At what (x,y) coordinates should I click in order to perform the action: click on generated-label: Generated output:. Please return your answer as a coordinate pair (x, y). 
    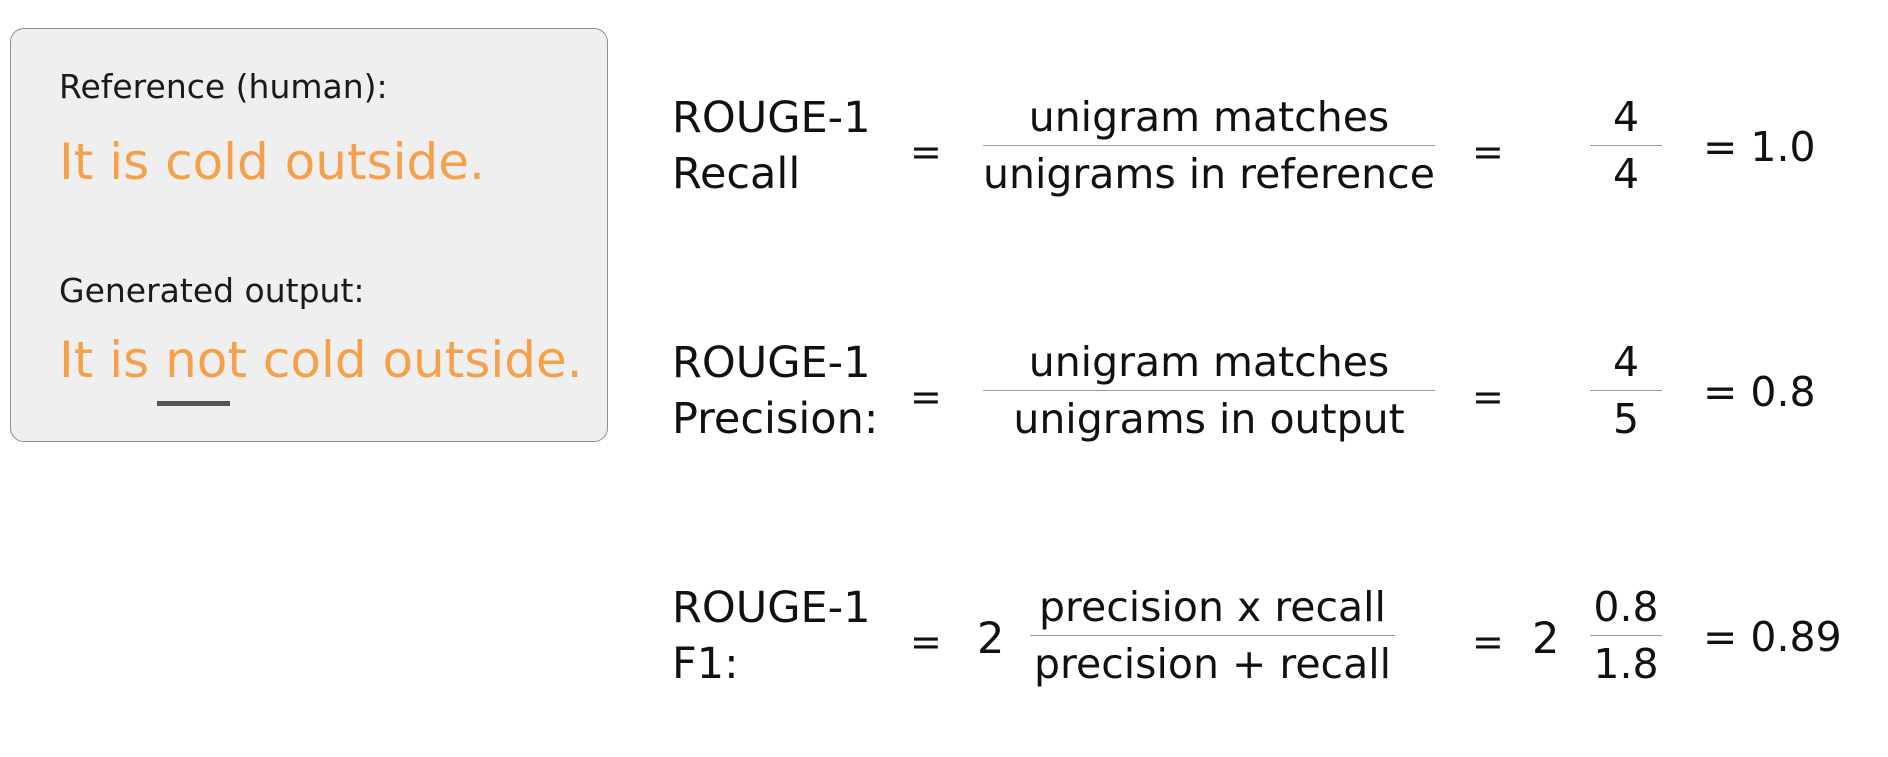
    Looking at the image, I should click on (212, 290).